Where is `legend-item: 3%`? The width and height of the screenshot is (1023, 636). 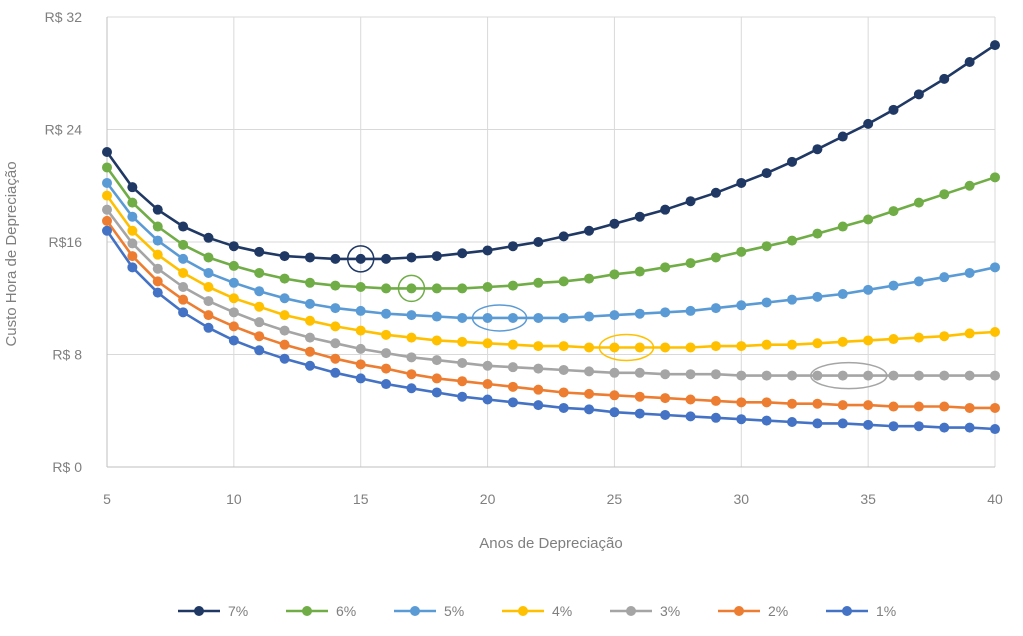 legend-item: 3% is located at coordinates (645, 611).